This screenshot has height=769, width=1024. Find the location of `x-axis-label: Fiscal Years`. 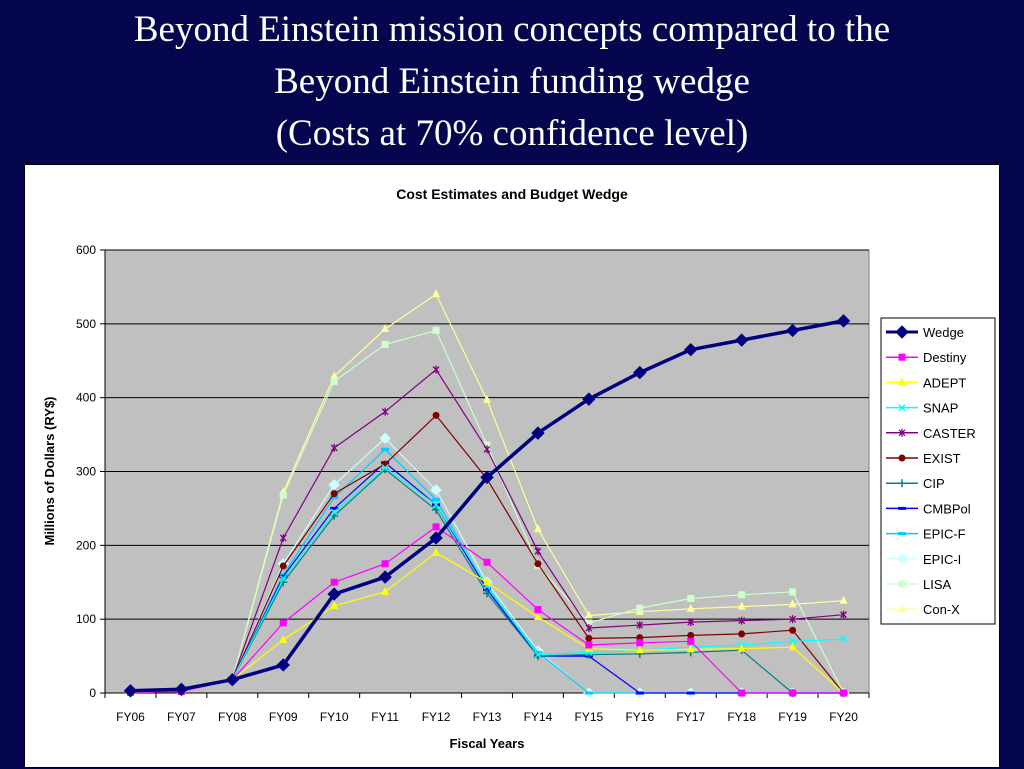

x-axis-label: Fiscal Years is located at coordinates (487, 743).